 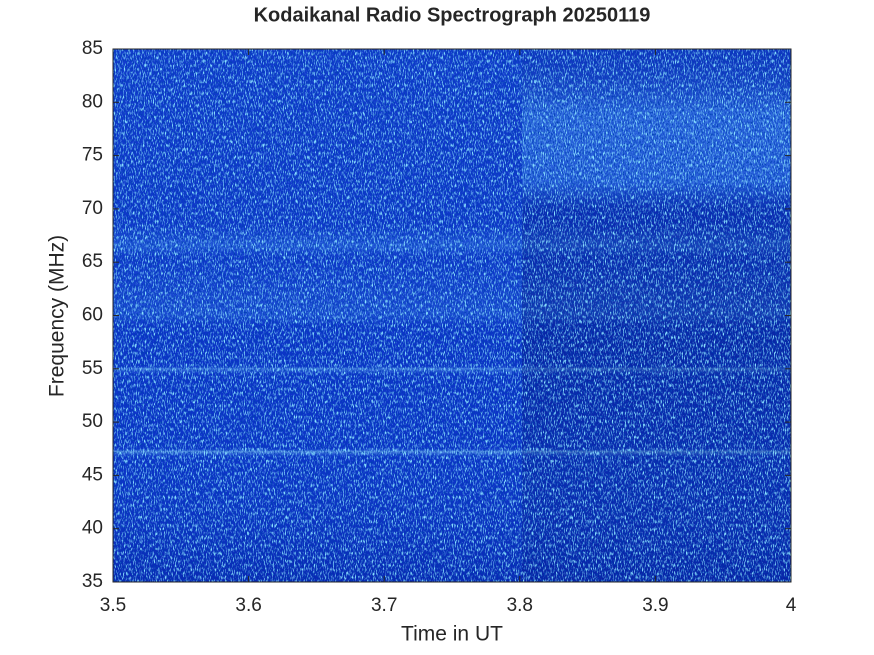 I want to click on y-tick-label: 50, so click(x=92, y=421).